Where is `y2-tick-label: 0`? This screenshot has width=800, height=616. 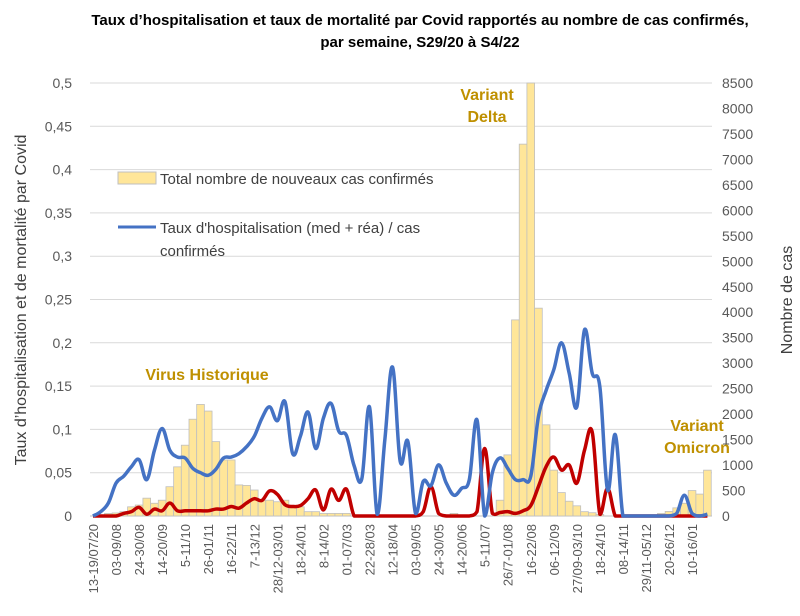
y2-tick-label: 0 is located at coordinates (726, 516).